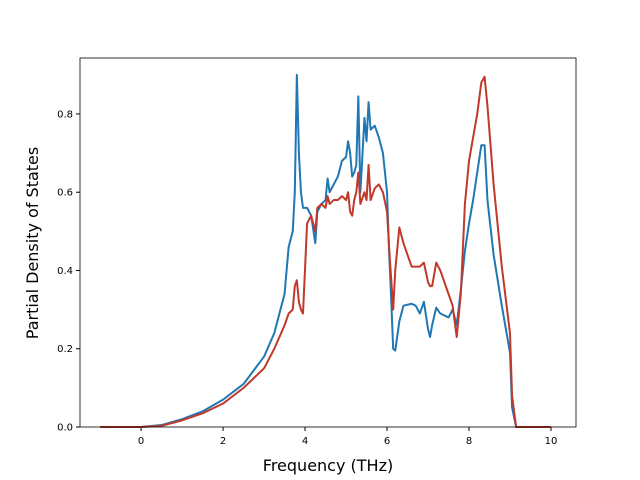  Describe the element at coordinates (223, 441) in the screenshot. I see `x-tick-label: 2` at that location.